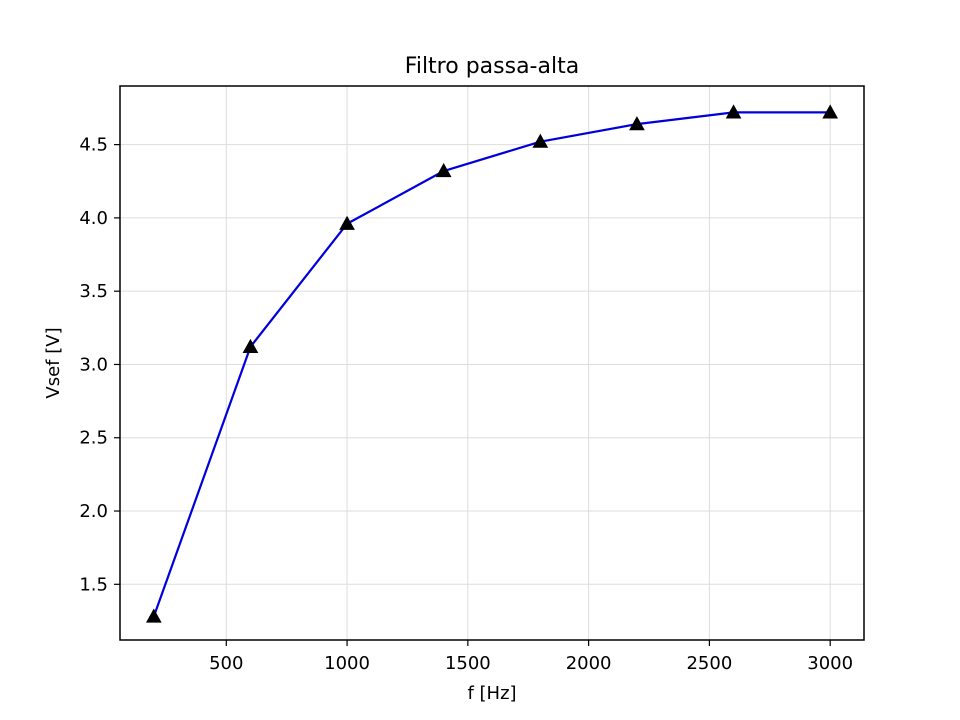  What do you see at coordinates (93, 218) in the screenshot?
I see `y-tick-label: 4.0` at bounding box center [93, 218].